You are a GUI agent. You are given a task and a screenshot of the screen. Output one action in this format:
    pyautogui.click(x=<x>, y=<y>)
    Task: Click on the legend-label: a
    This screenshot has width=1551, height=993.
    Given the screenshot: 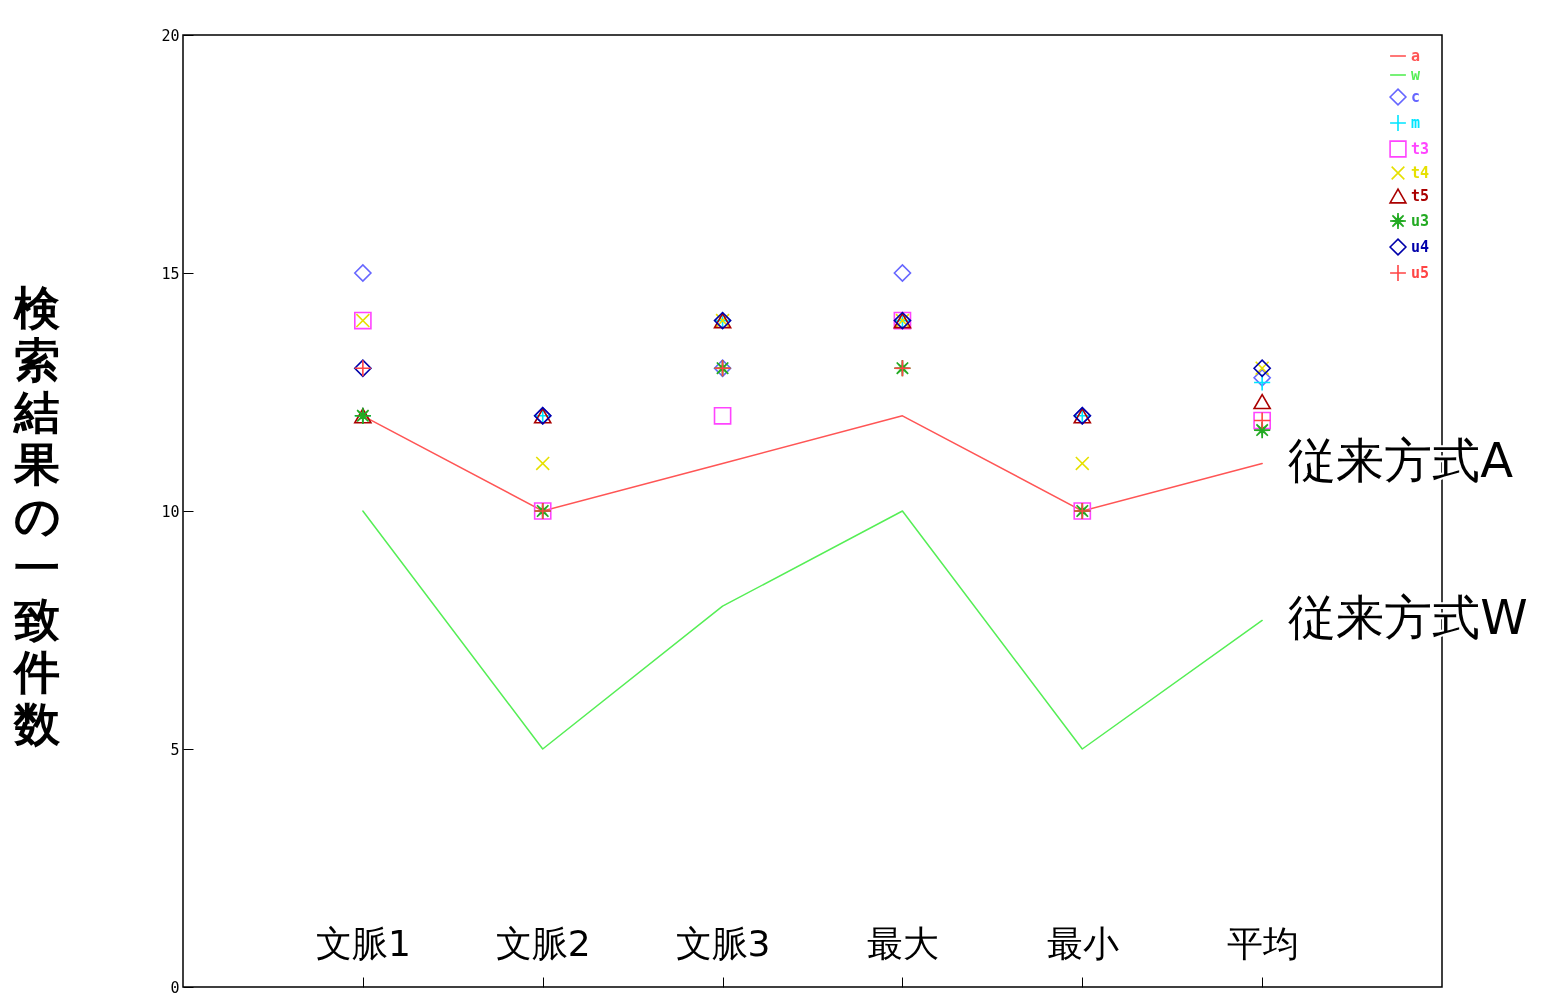 What is the action you would take?
    pyautogui.click(x=1416, y=56)
    